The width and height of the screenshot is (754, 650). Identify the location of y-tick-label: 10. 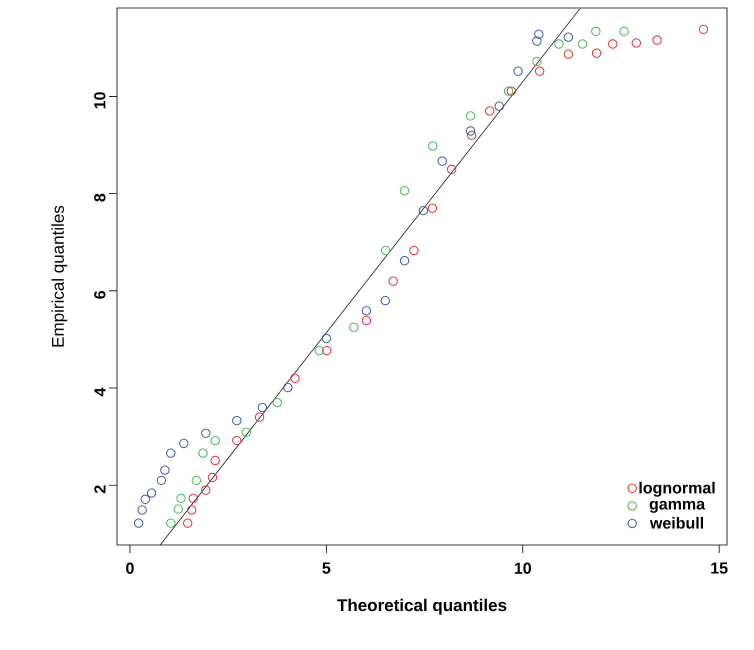
(100, 100).